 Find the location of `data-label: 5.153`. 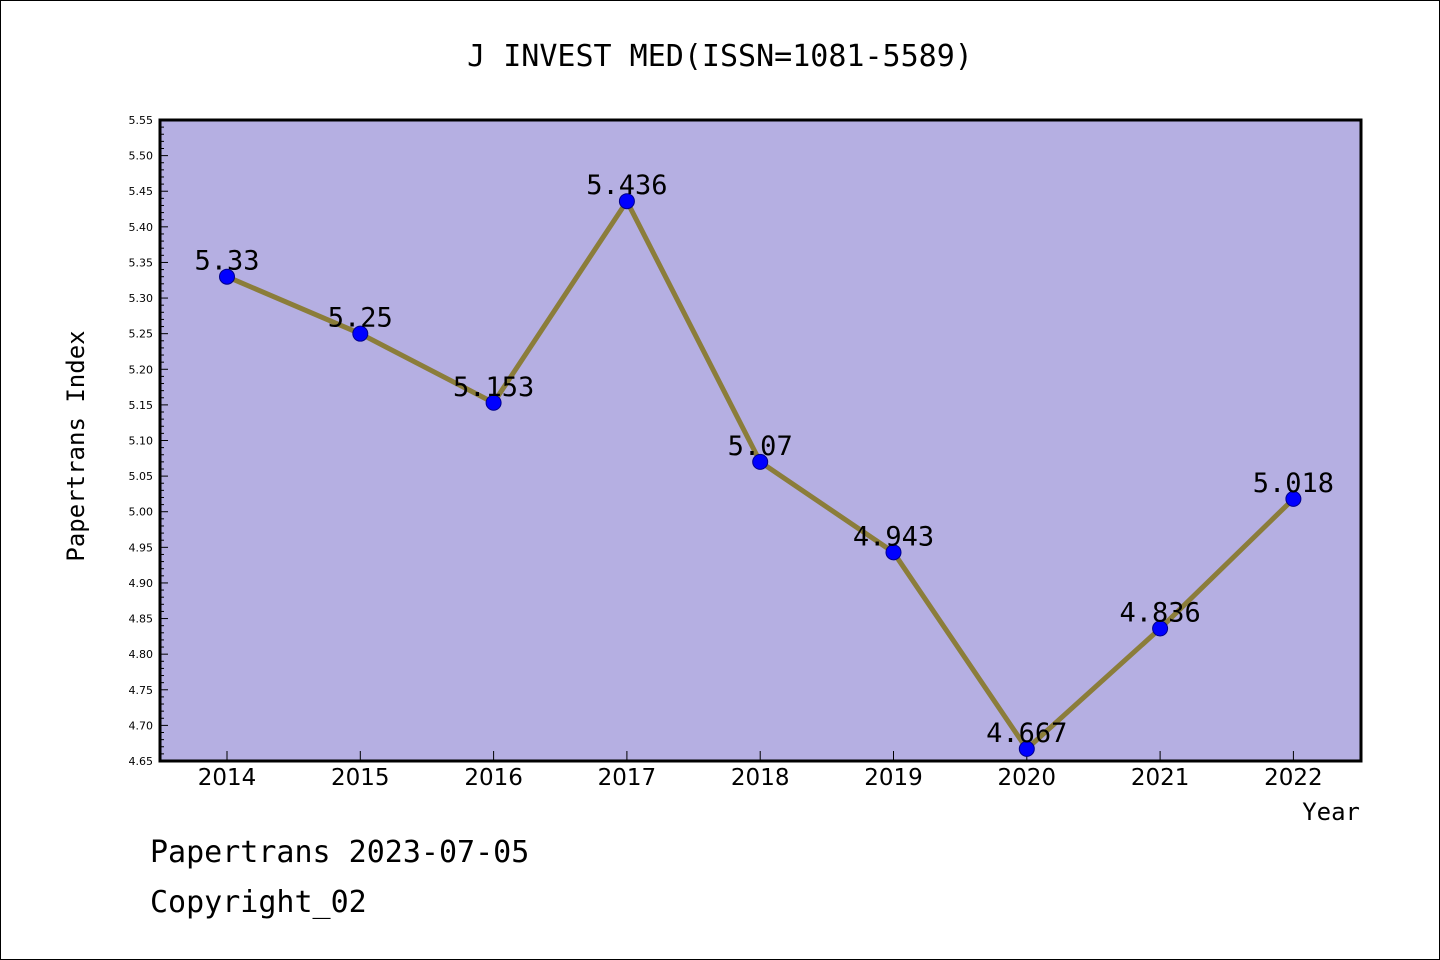

data-label: 5.153 is located at coordinates (493, 387).